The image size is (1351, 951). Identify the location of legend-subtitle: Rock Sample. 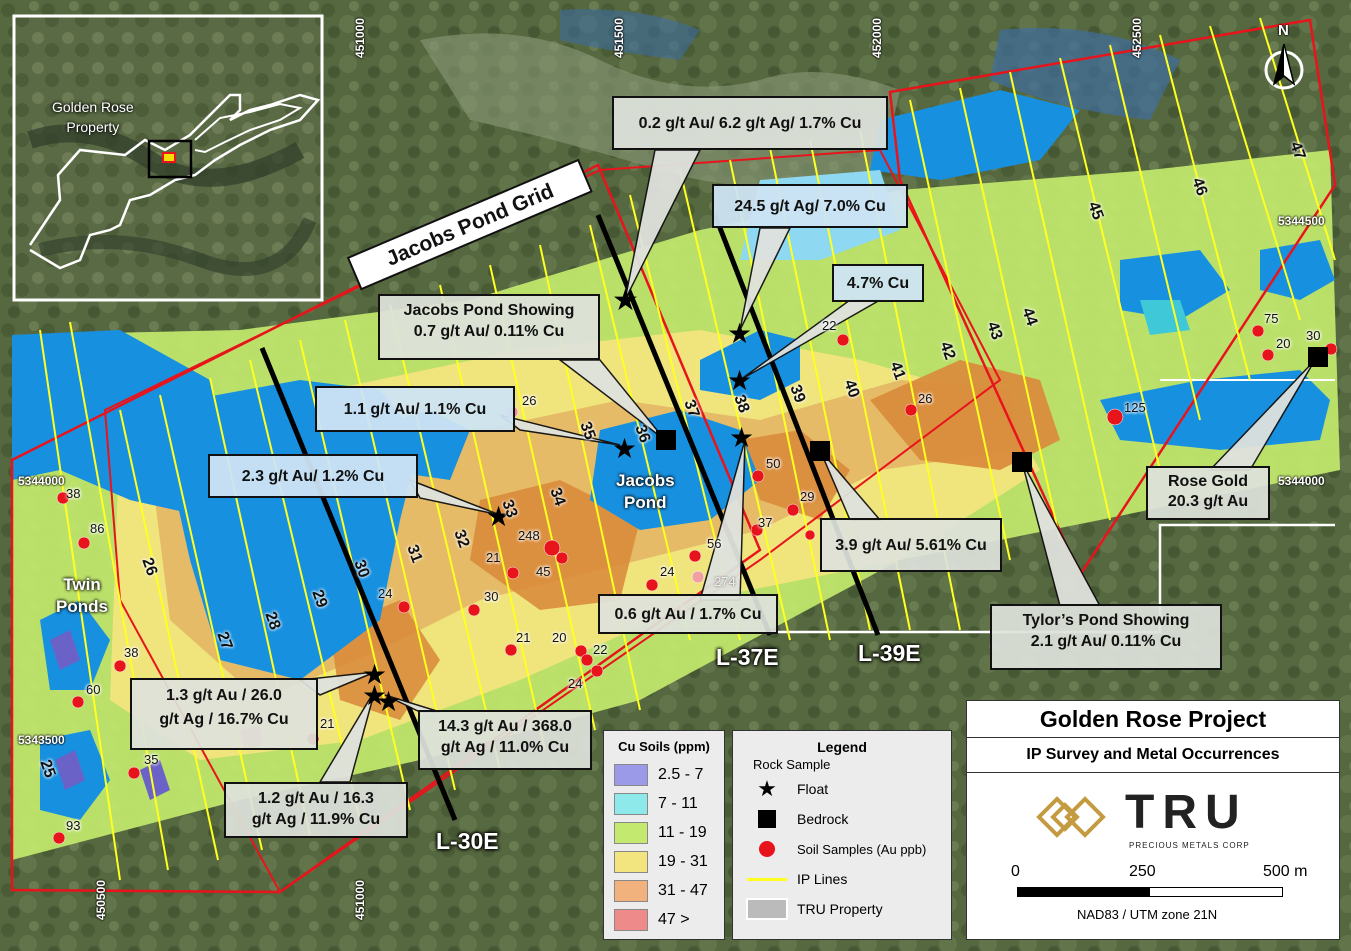
(792, 764).